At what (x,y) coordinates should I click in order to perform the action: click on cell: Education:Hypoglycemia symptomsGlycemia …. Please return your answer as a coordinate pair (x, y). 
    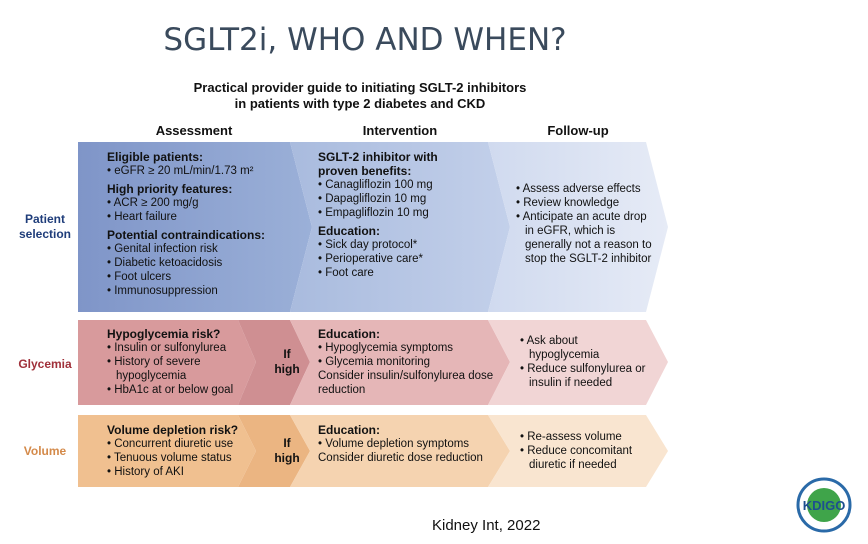
    Looking at the image, I should click on (408, 364).